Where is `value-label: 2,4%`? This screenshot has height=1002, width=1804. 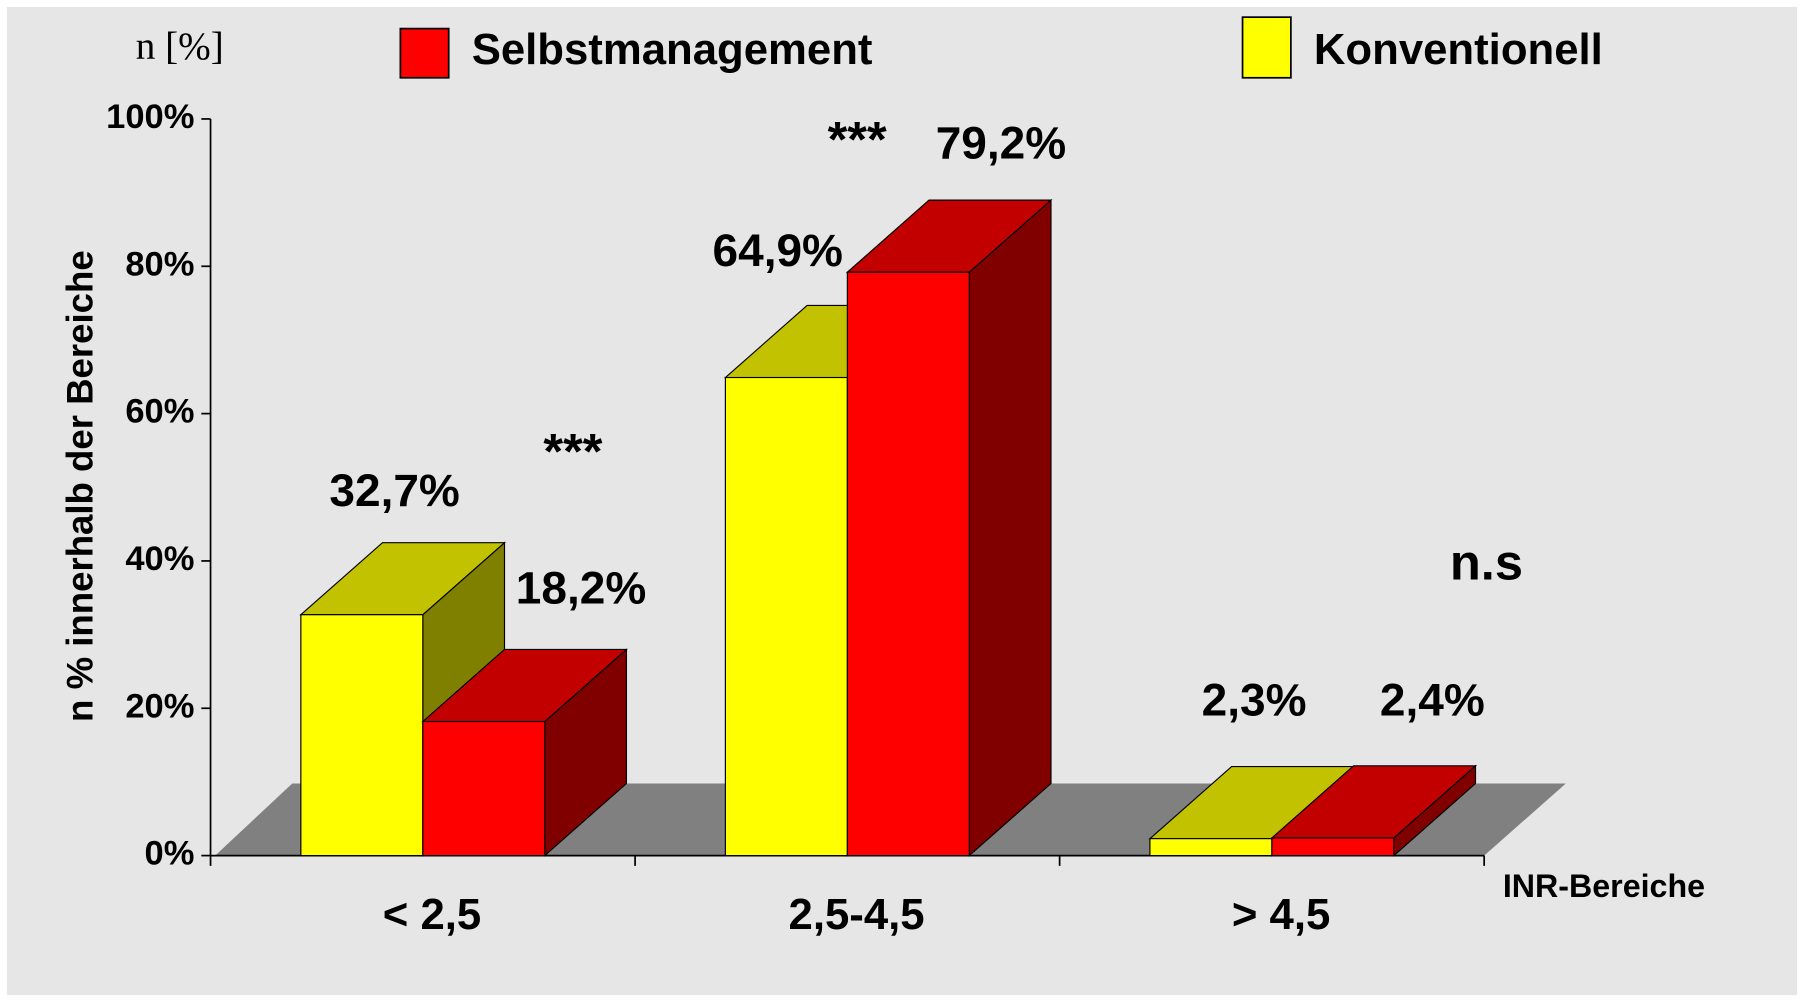
value-label: 2,4% is located at coordinates (1432, 700).